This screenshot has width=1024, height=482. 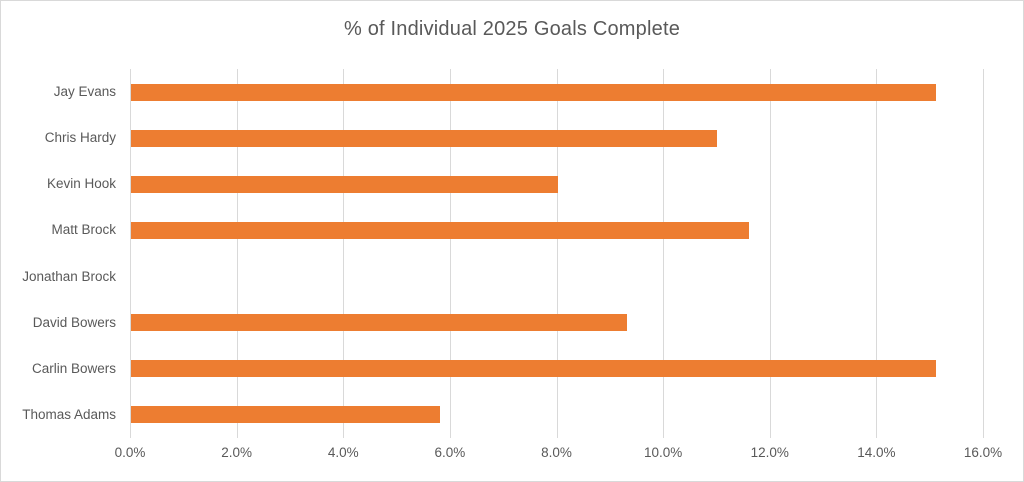 What do you see at coordinates (876, 452) in the screenshot?
I see `x-tick-label: 14.0%` at bounding box center [876, 452].